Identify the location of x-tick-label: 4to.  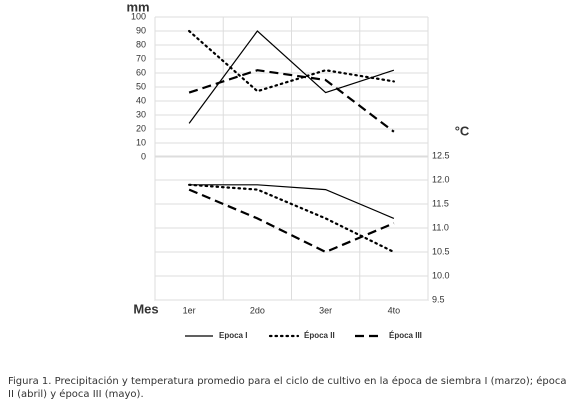
(394, 310).